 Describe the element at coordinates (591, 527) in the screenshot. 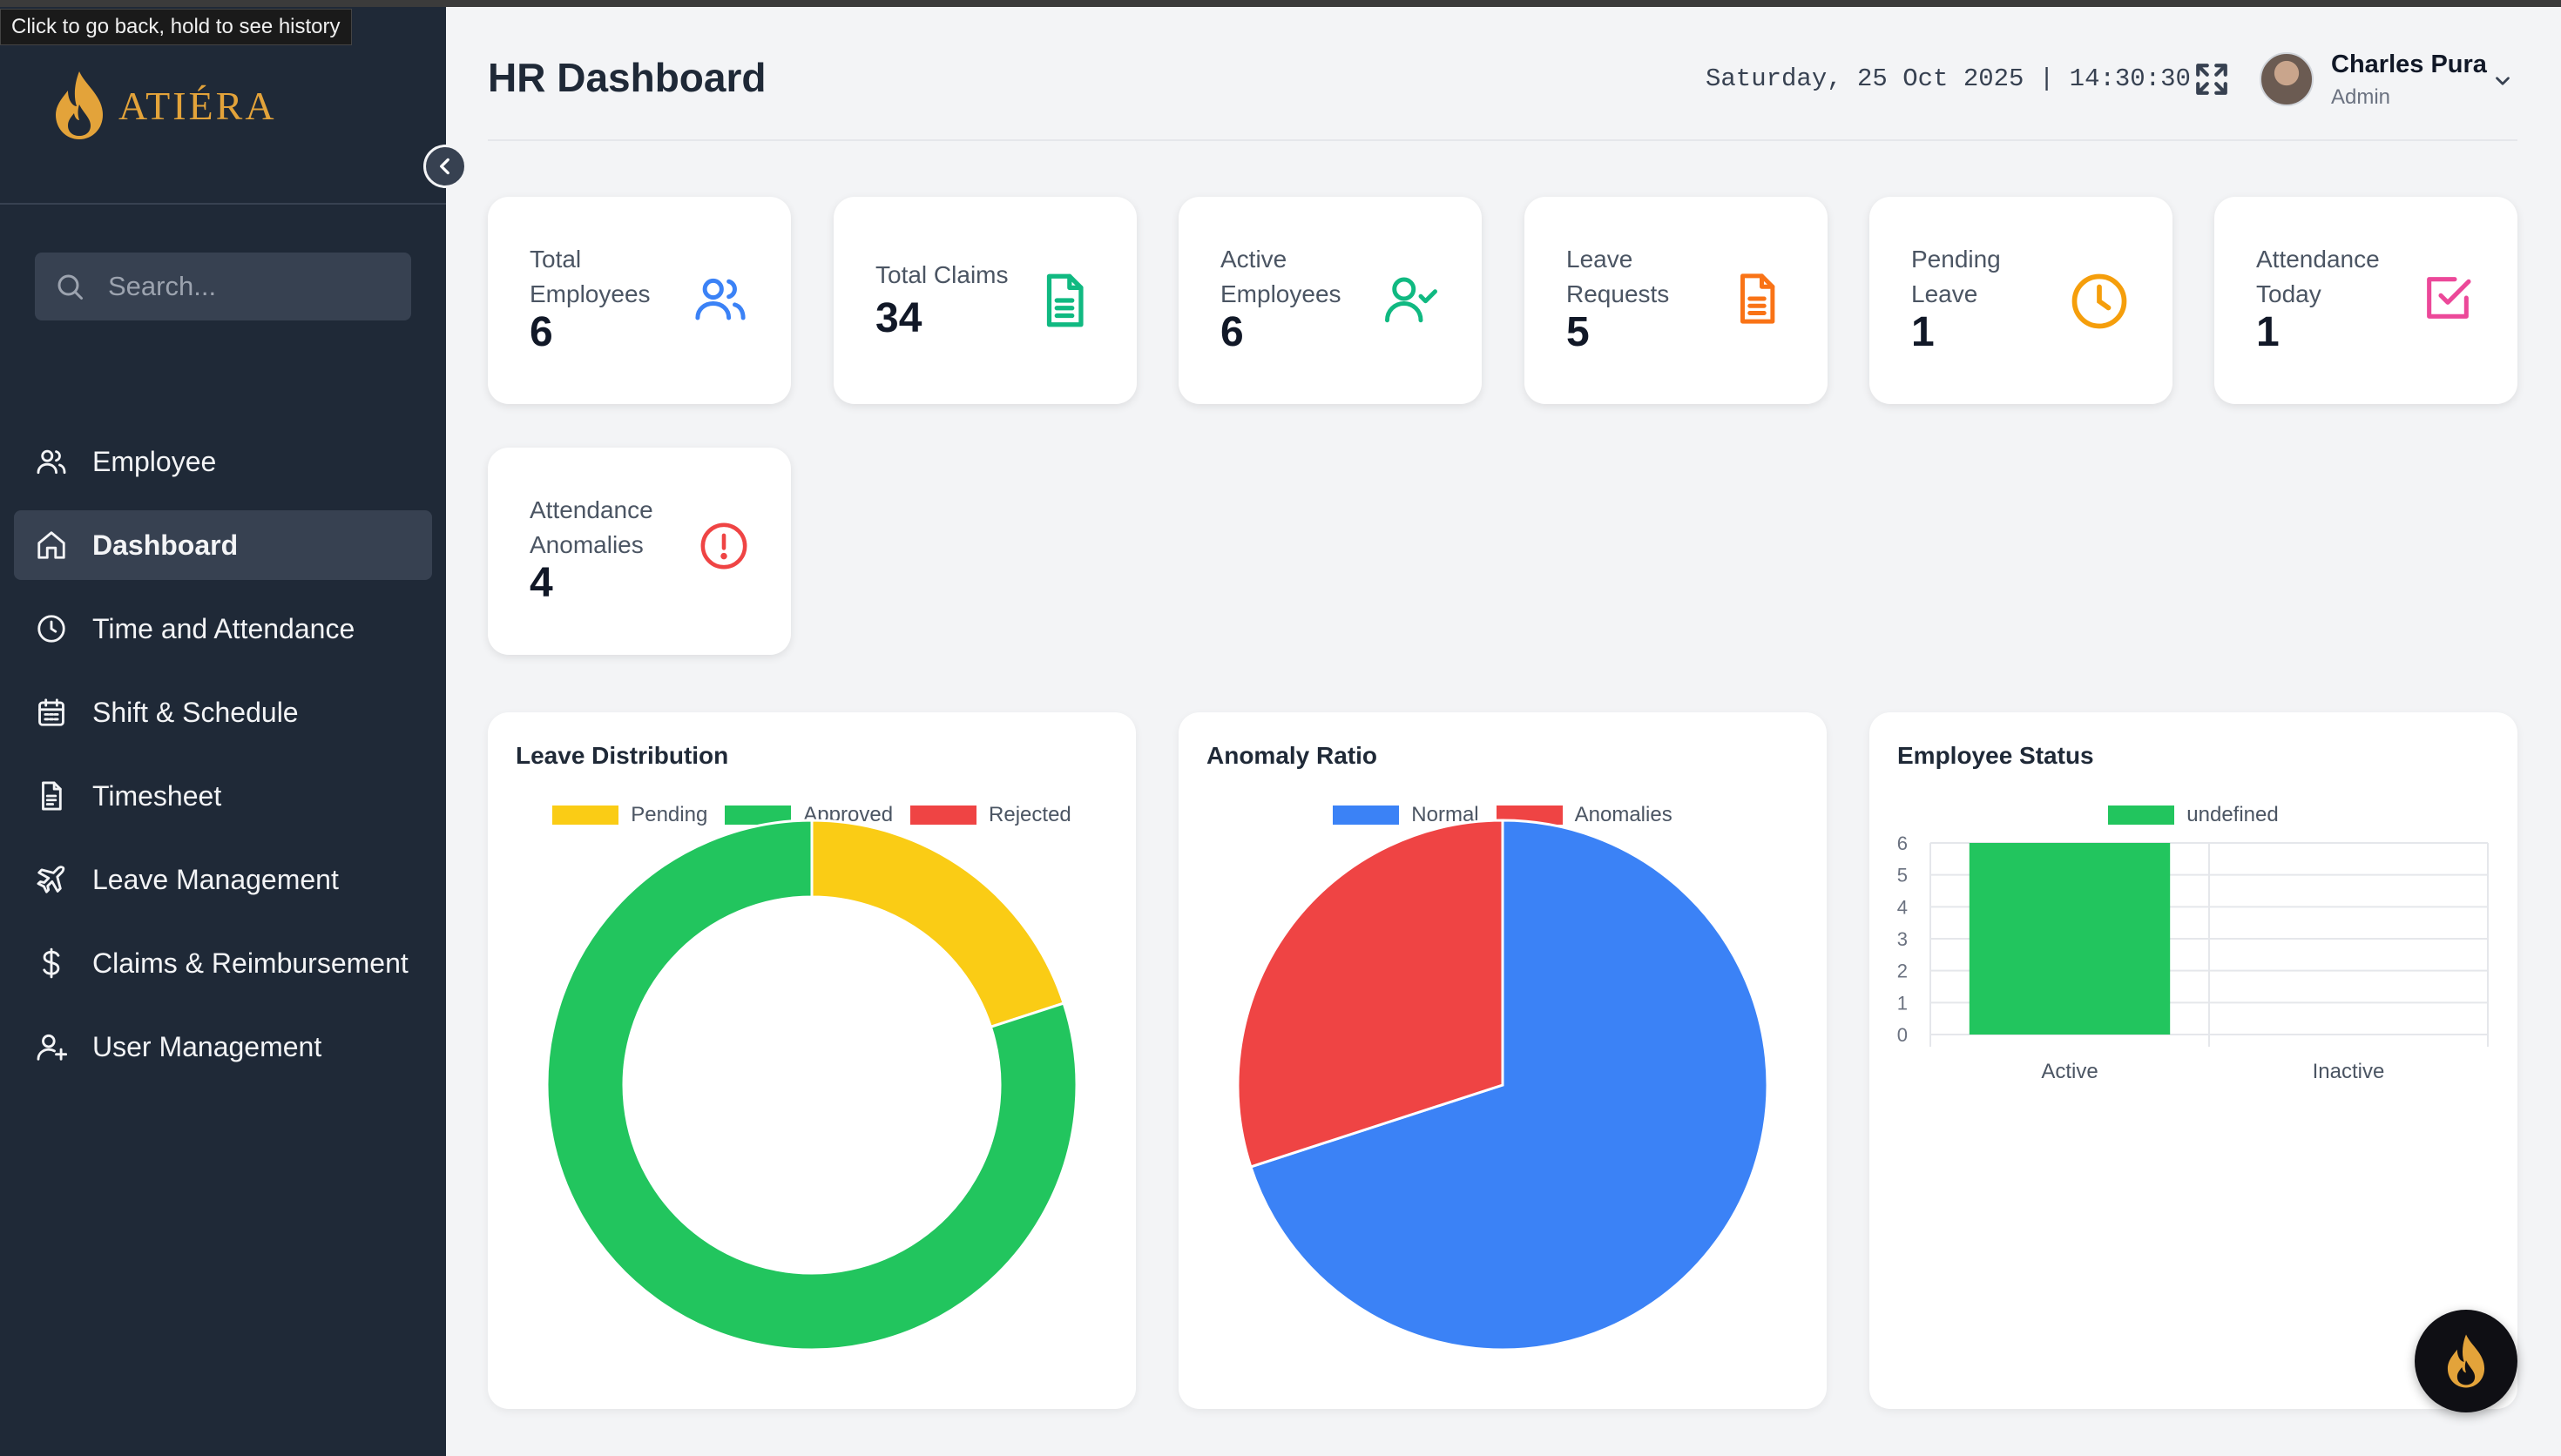

I see `stat-label: Attendance Anomalies` at that location.